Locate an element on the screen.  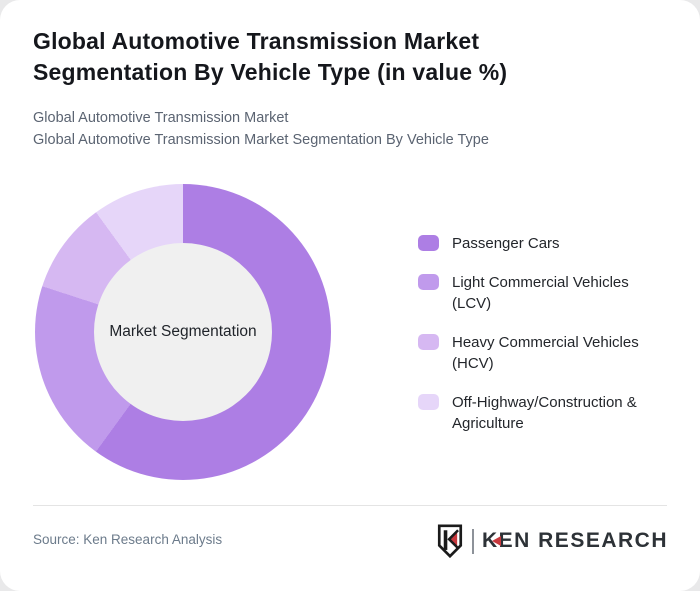
legend-item-hcv: Heavy Commercial Vehicles (HCV) is located at coordinates (537, 353).